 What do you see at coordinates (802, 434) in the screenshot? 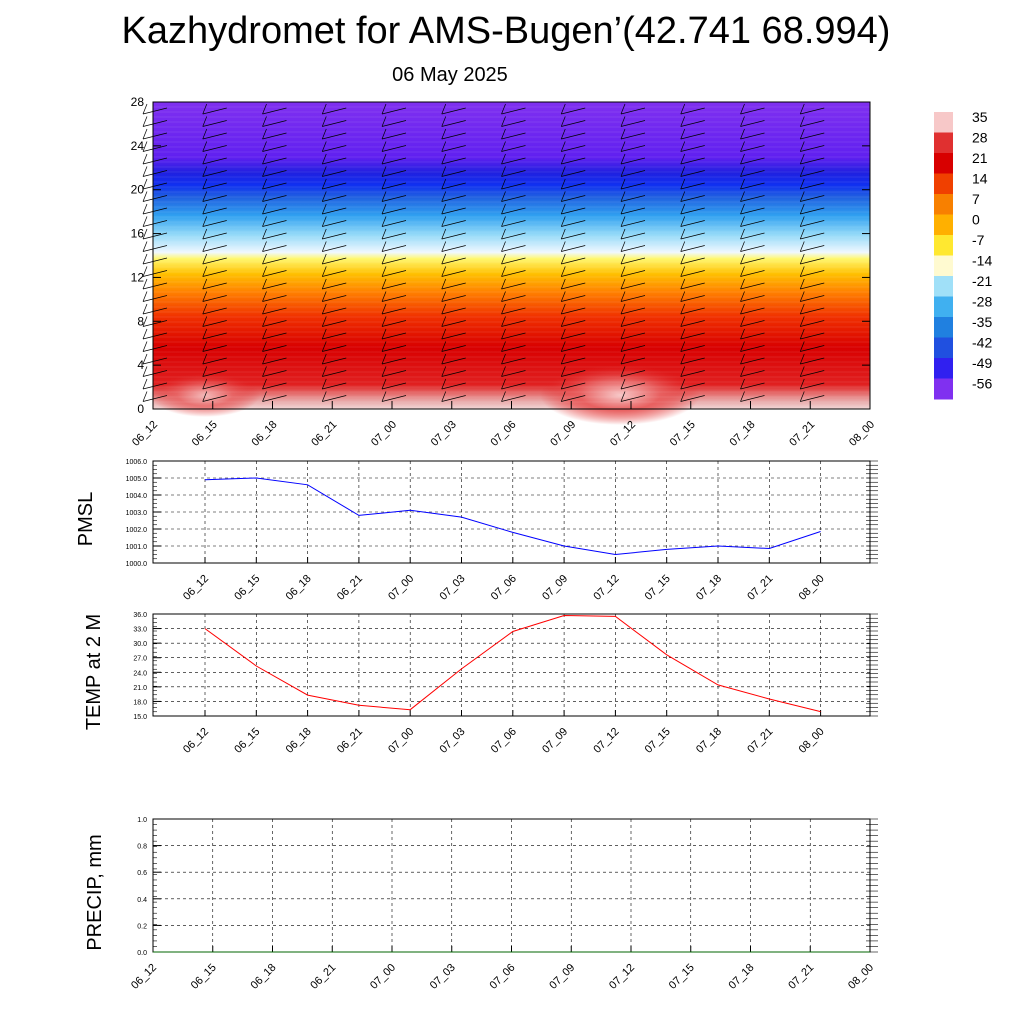
I see `heatmap-x-tick-label: 07_21` at bounding box center [802, 434].